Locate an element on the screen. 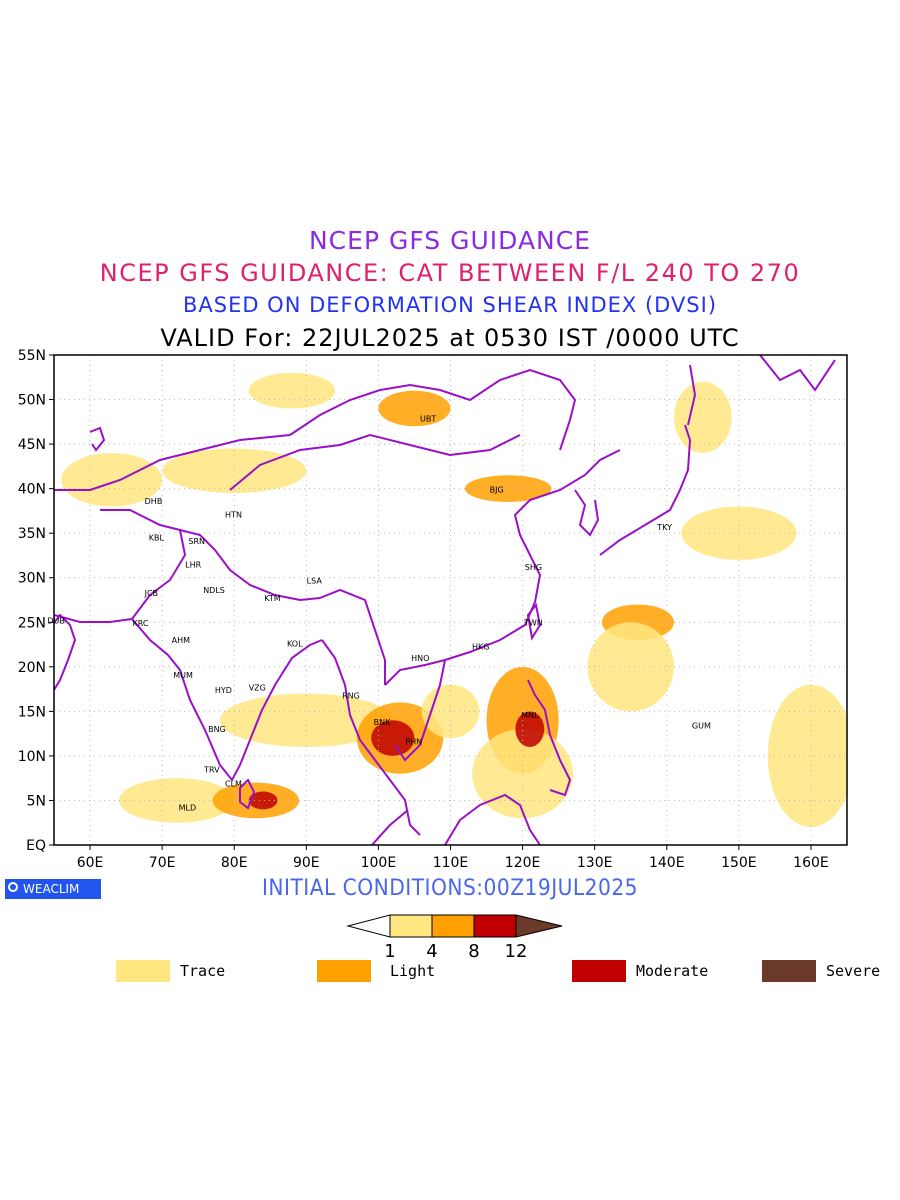 The image size is (900, 1200). station-label-mnl: MNL is located at coordinates (530, 715).